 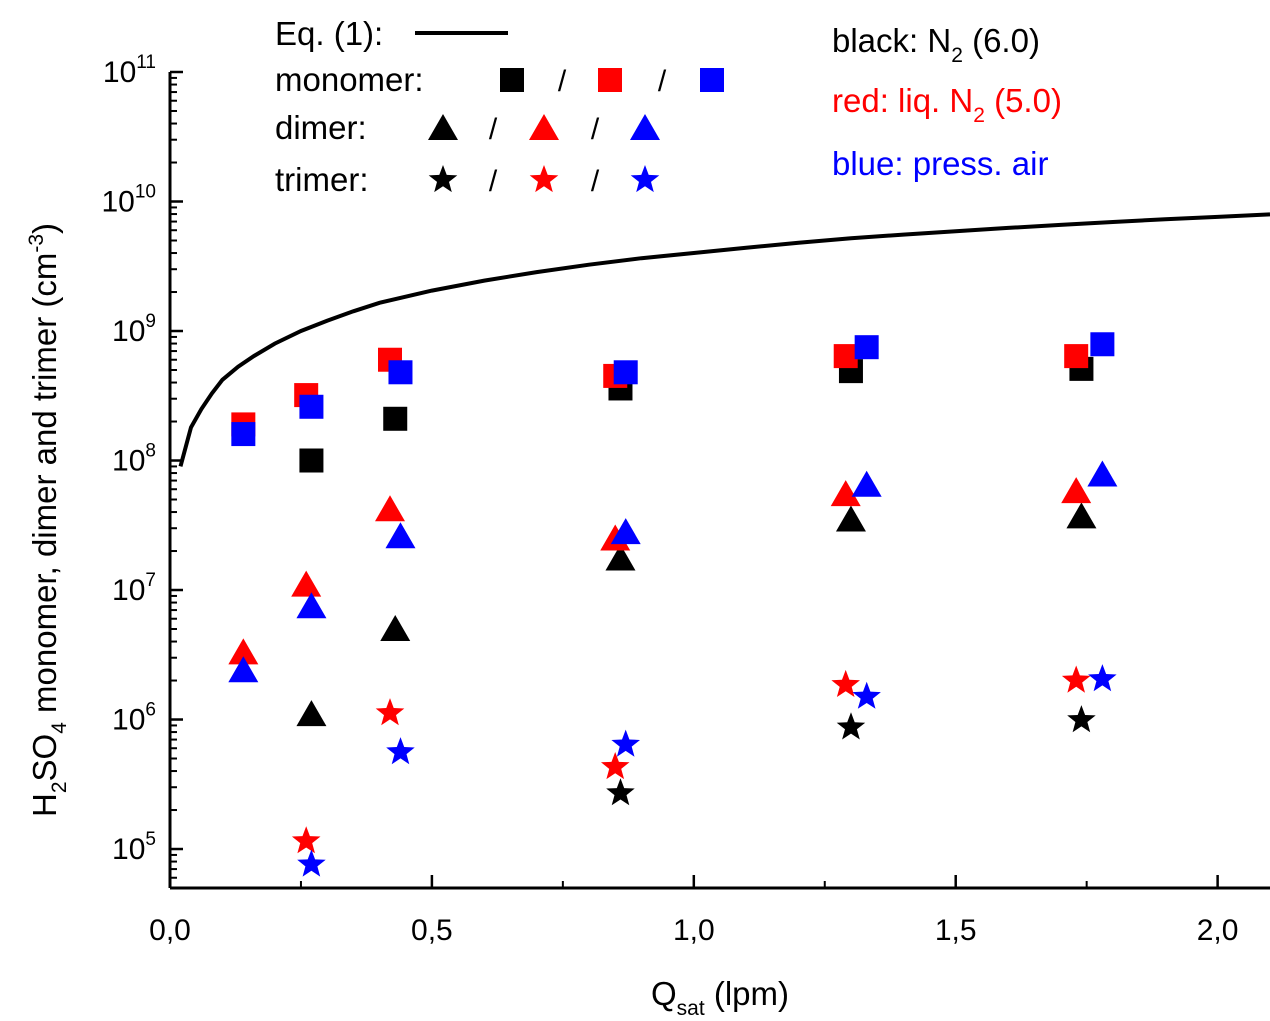 What do you see at coordinates (134, 588) in the screenshot?
I see `y-tick-label: 10⁷` at bounding box center [134, 588].